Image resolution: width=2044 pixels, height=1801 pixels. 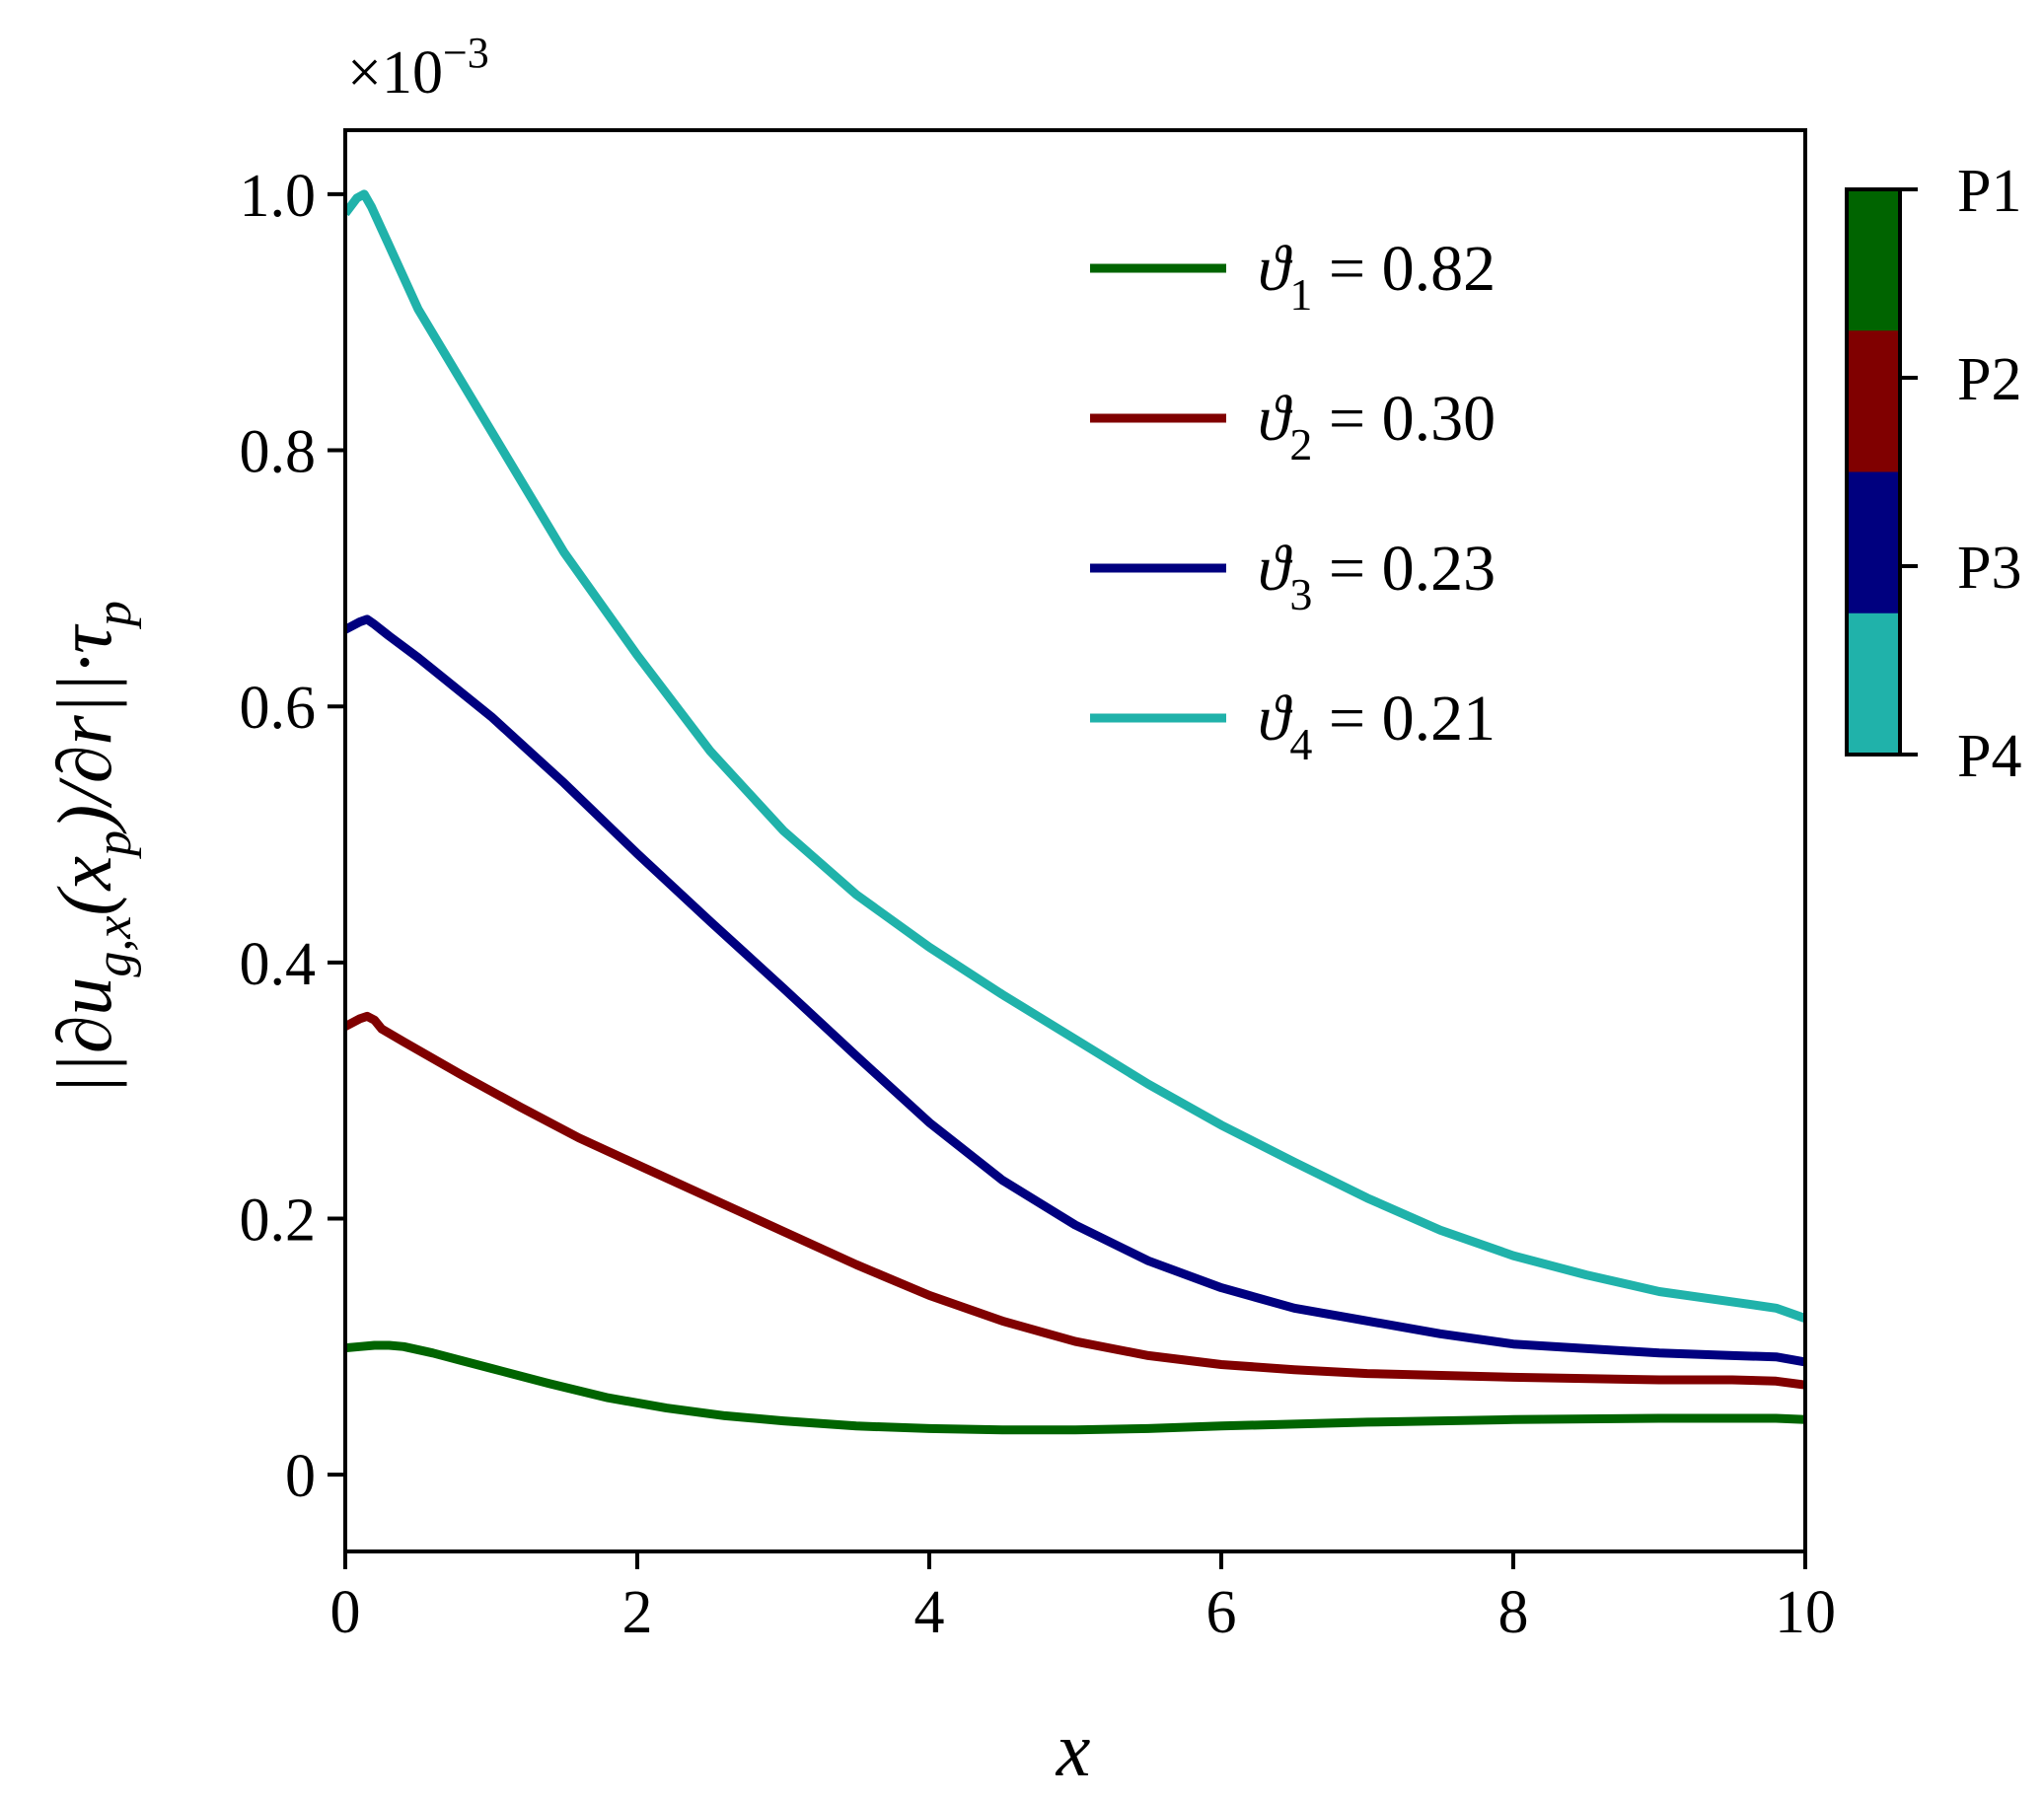 I want to click on colorbar-label: P4, so click(x=1989, y=756).